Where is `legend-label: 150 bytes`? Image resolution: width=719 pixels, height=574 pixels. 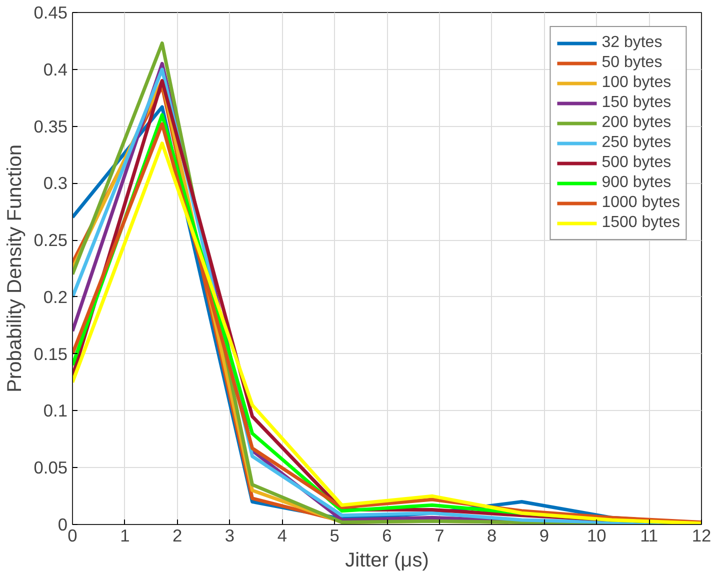
legend-label: 150 bytes is located at coordinates (637, 103).